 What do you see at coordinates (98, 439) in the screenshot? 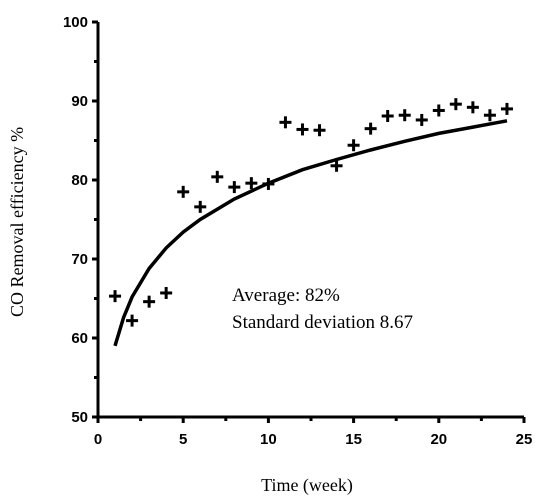
I see `x-tick-label: 0` at bounding box center [98, 439].